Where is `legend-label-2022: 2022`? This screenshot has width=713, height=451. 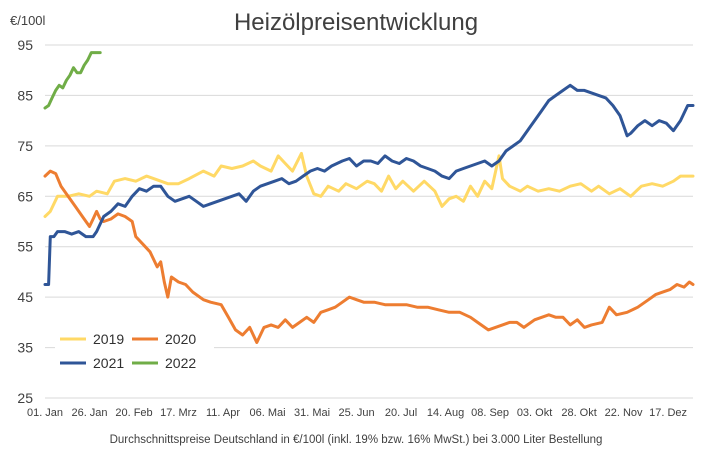
legend-label-2022: 2022 is located at coordinates (180, 363).